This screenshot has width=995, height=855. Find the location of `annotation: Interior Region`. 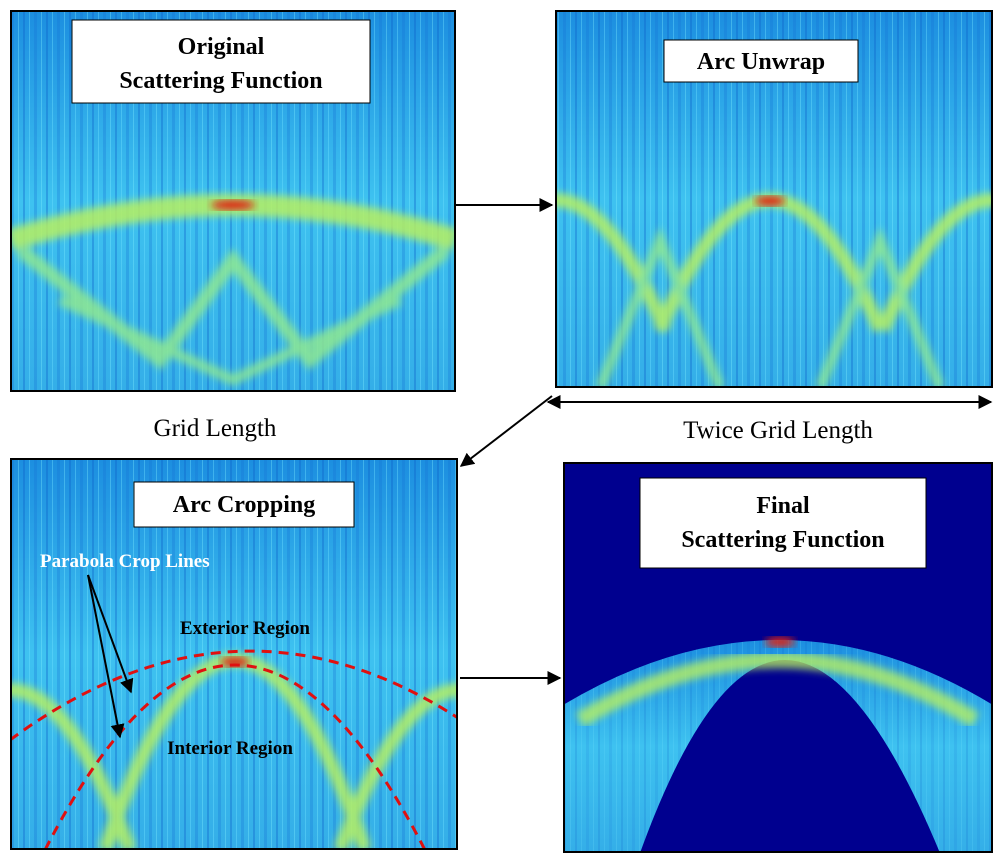

annotation: Interior Region is located at coordinates (230, 748).